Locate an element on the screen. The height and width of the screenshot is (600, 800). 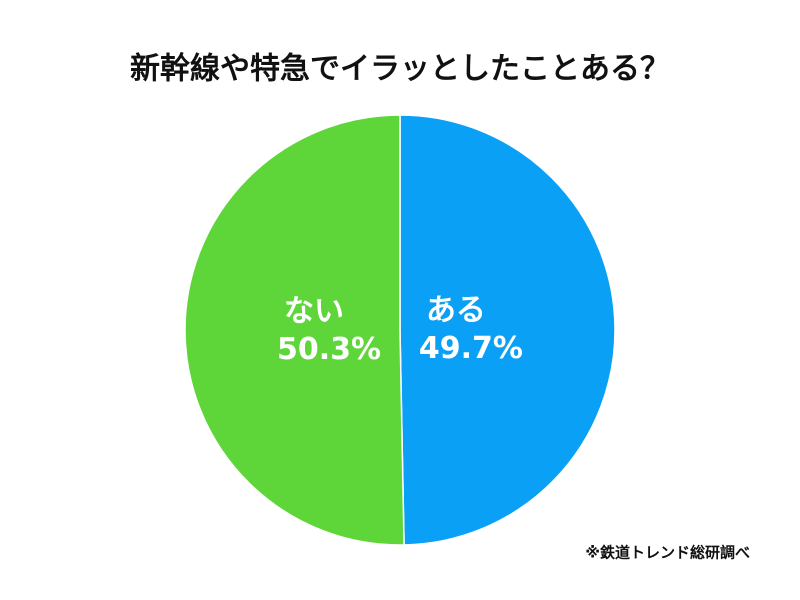
slice-value-label: 50.3% is located at coordinates (329, 349).